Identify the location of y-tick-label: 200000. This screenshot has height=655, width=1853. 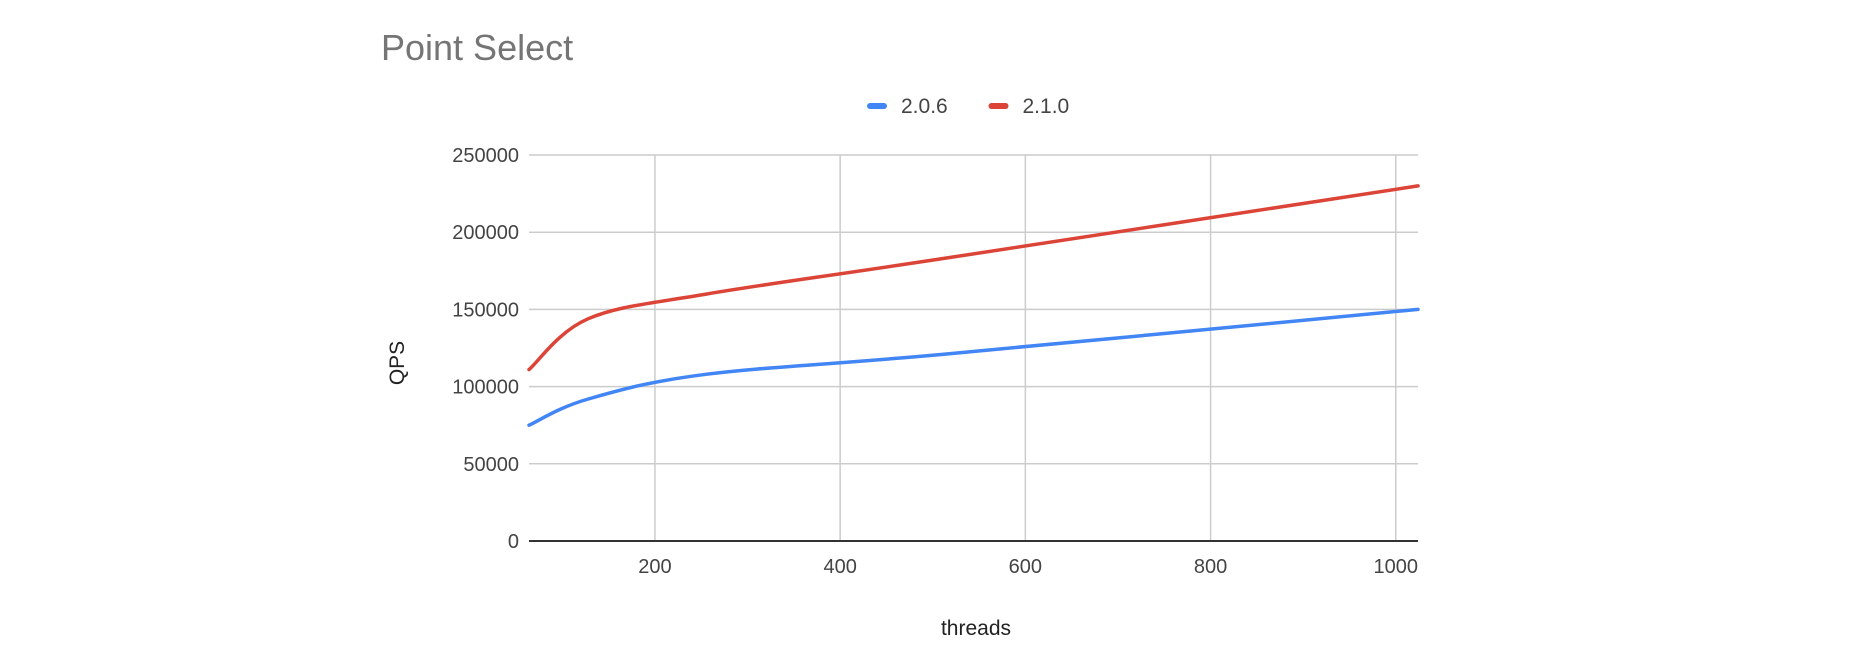
(485, 233).